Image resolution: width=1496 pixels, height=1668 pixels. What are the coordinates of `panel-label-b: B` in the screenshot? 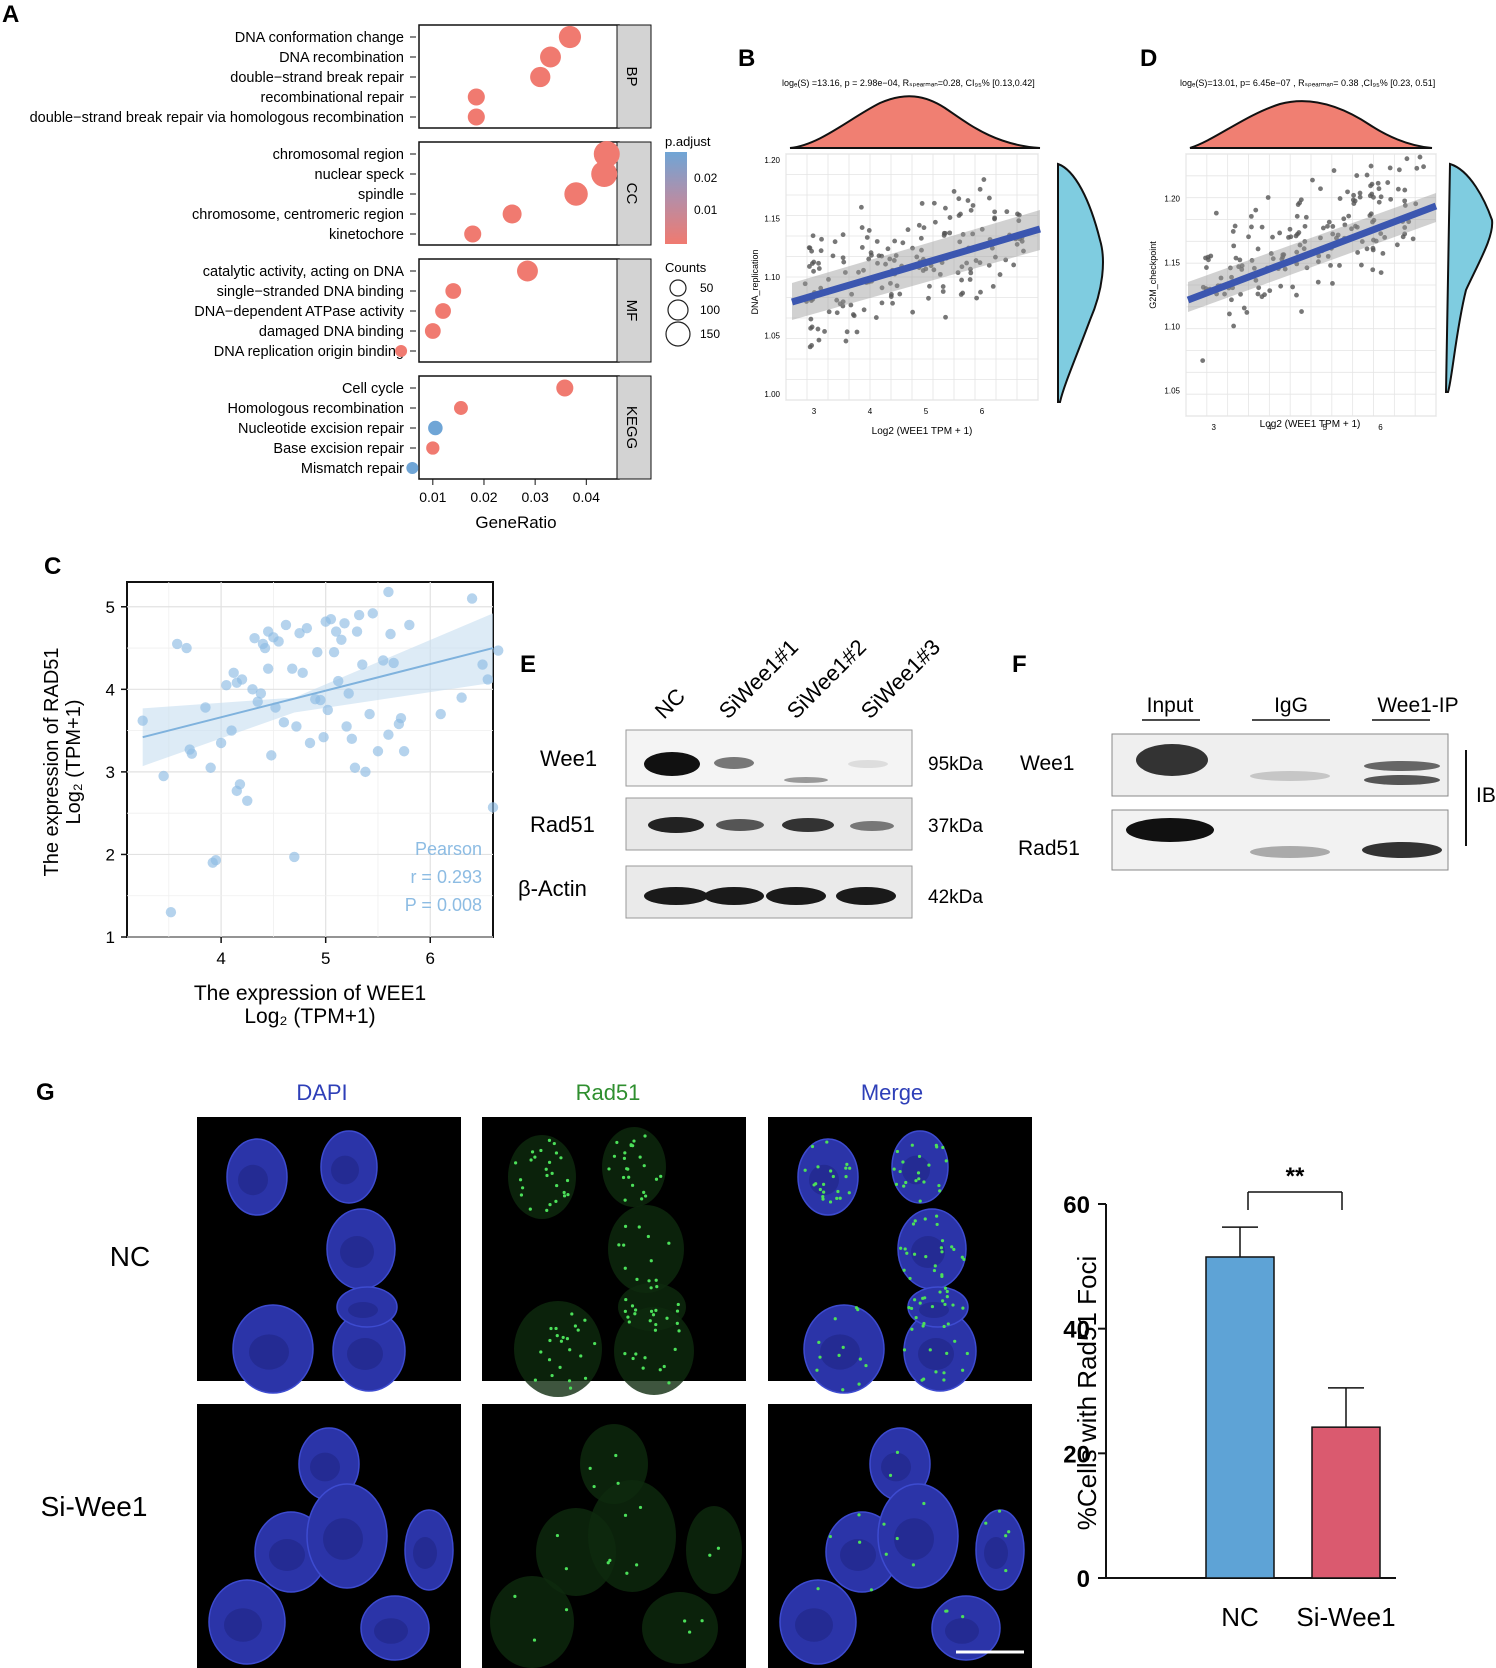 It's located at (746, 58).